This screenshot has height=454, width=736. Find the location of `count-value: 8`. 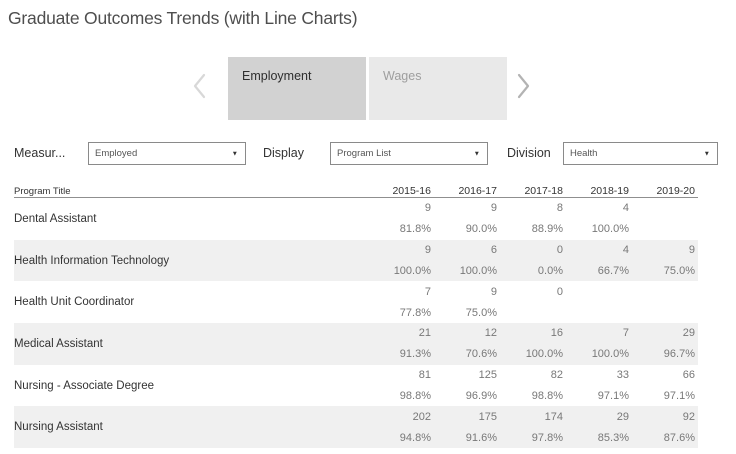

count-value: 8 is located at coordinates (559, 208).